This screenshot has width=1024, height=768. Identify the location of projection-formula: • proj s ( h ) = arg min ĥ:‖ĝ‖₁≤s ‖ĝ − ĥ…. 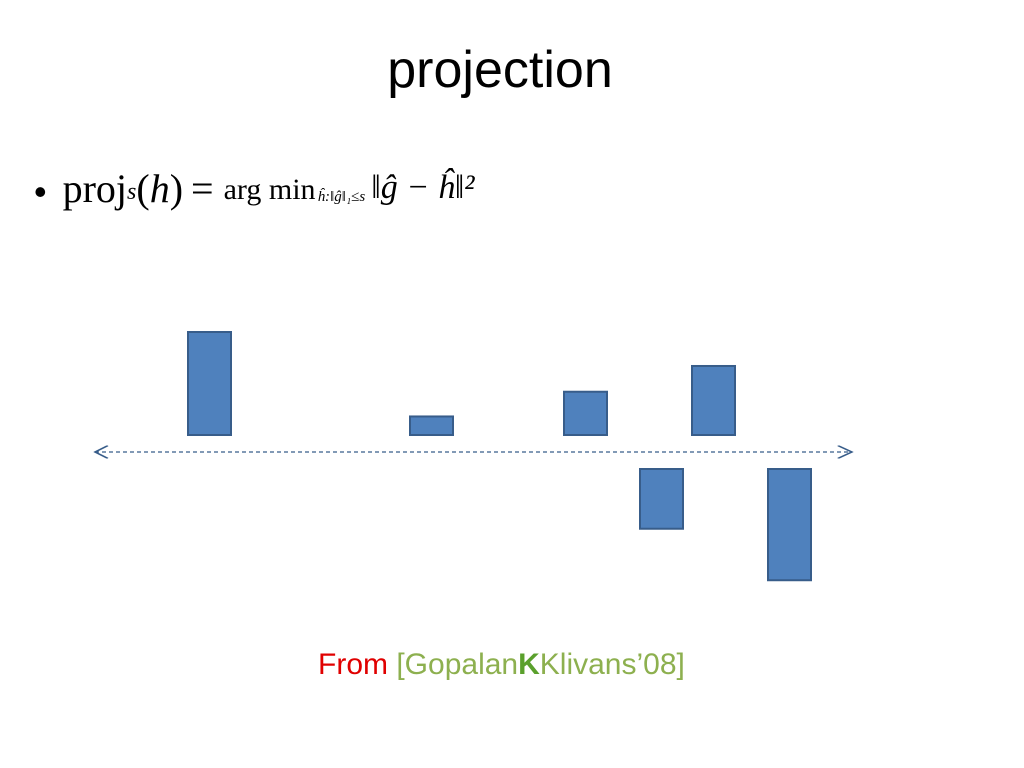
(254, 195).